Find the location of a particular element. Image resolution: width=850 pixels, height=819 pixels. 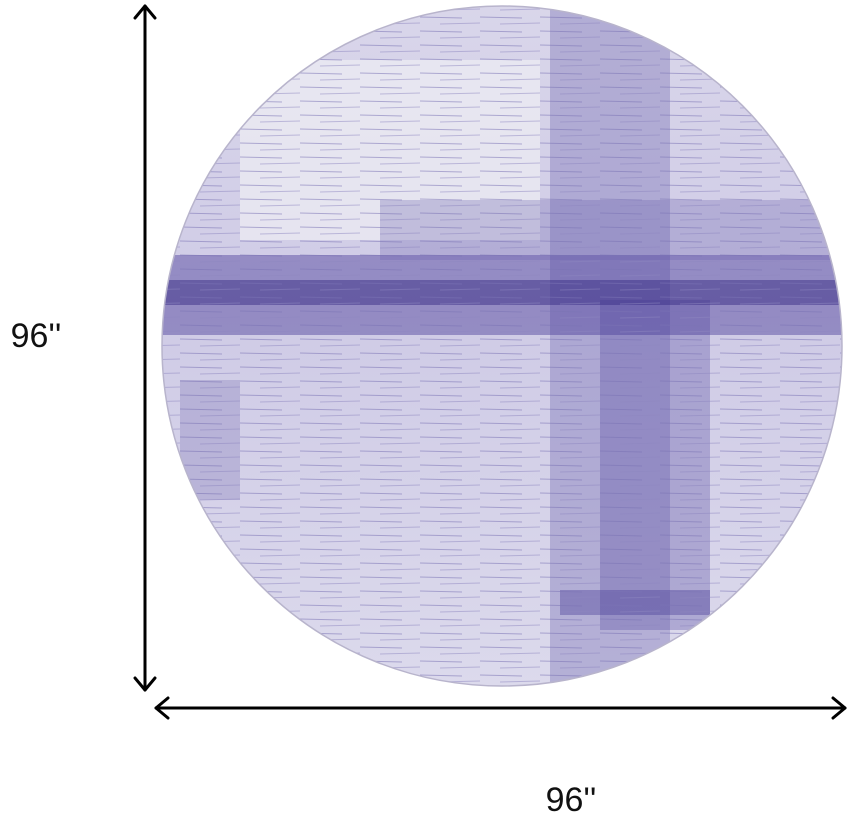

height-label: 96'' is located at coordinates (36, 336).